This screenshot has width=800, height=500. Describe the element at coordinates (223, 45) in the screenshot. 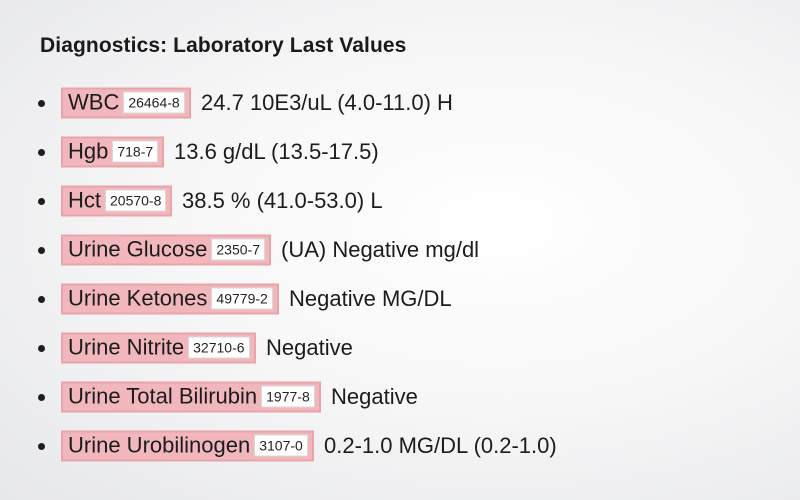

I see `page-title: Diagnostics: Laboratory Last Values` at that location.